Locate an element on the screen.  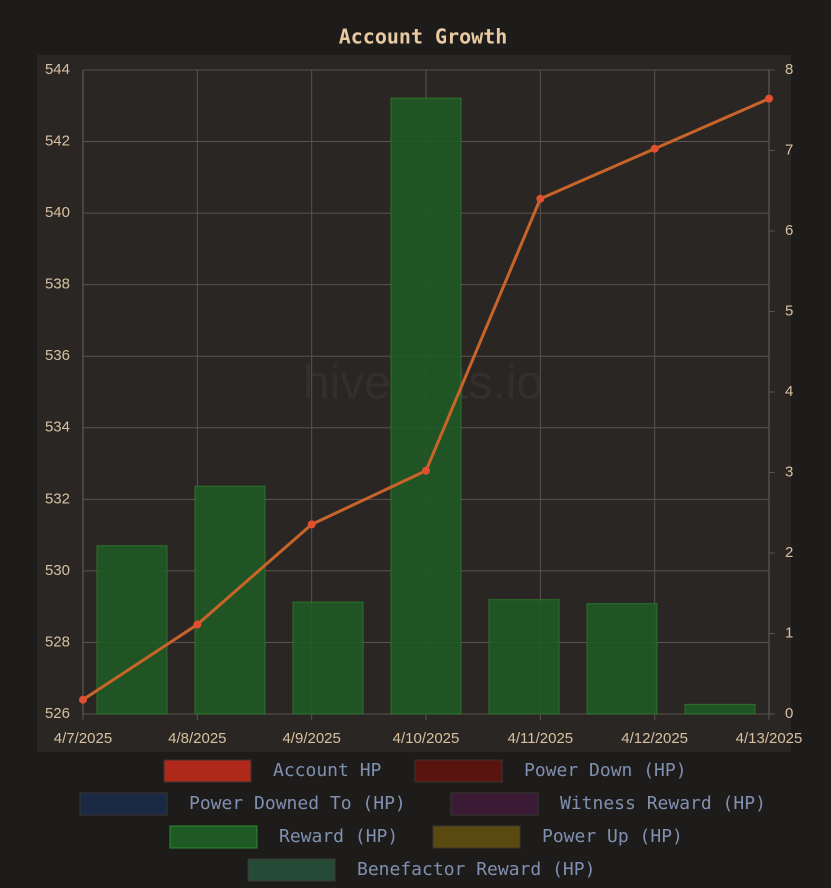
y2-tick-label: 2 is located at coordinates (789, 552).